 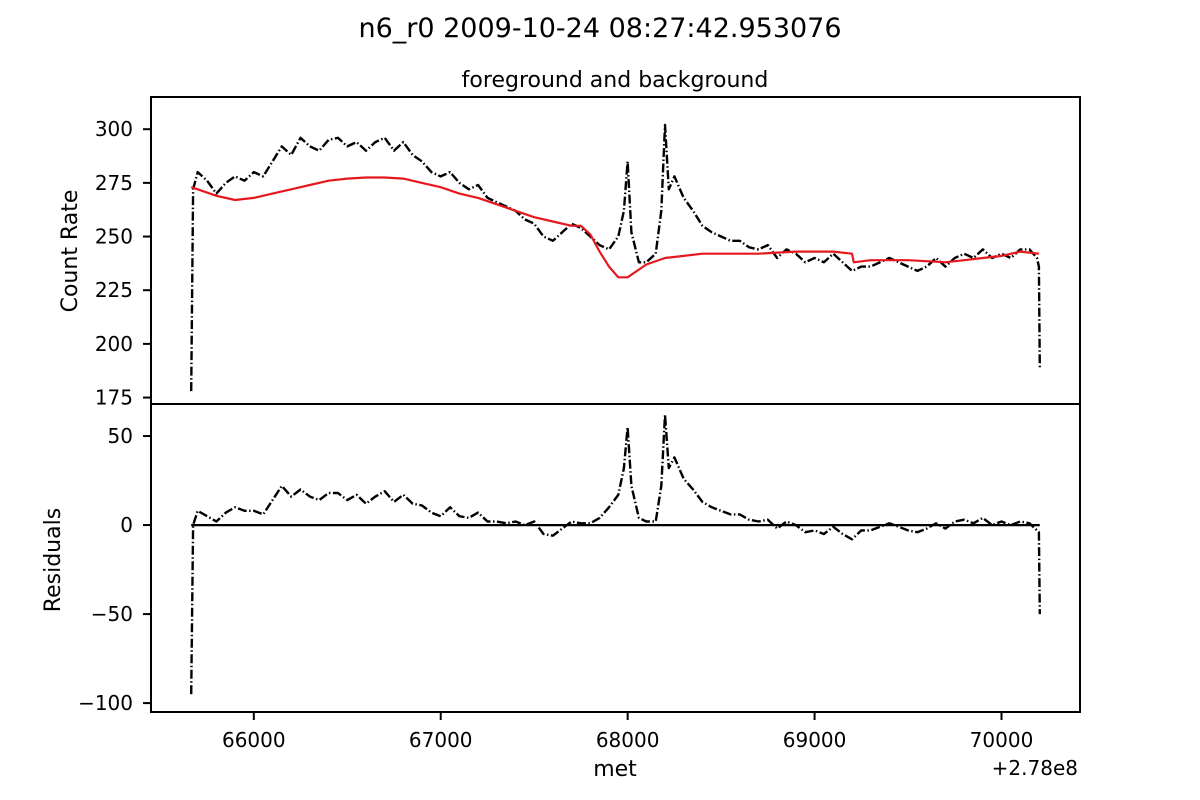 What do you see at coordinates (254, 740) in the screenshot?
I see `x-tick-label-0: 66000` at bounding box center [254, 740].